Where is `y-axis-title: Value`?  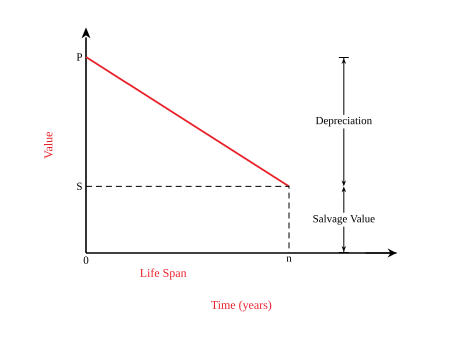 y-axis-title: Value is located at coordinates (48, 145).